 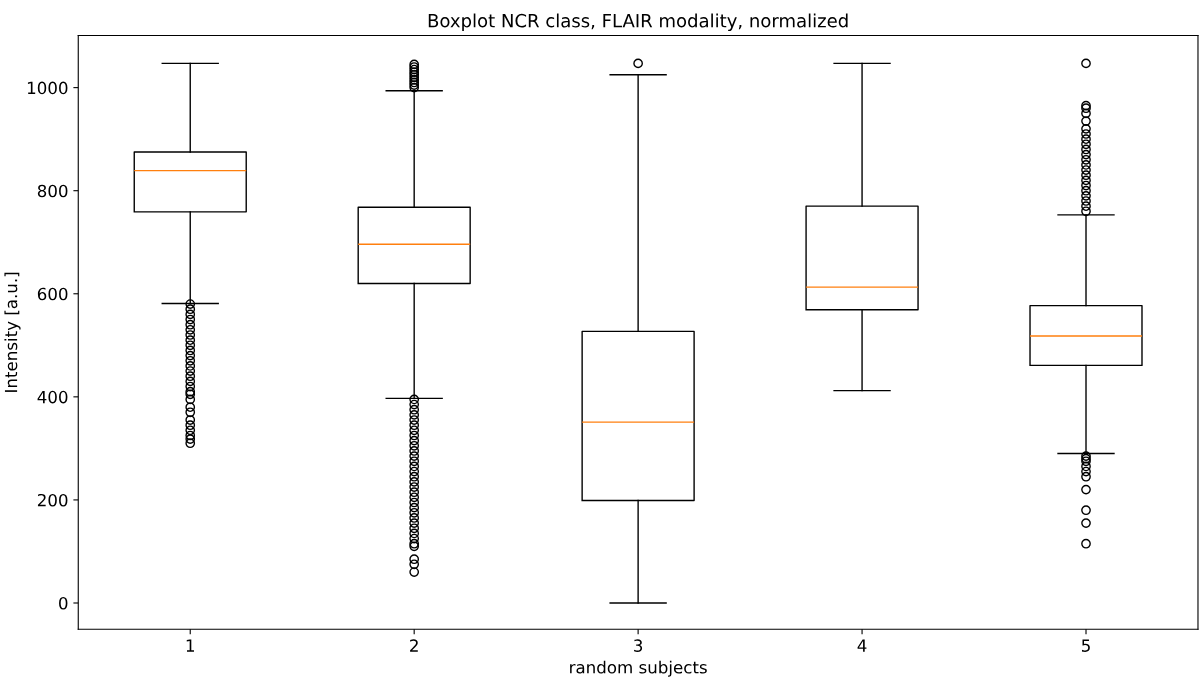 What do you see at coordinates (638, 645) in the screenshot?
I see `x-tick-label: 3` at bounding box center [638, 645].